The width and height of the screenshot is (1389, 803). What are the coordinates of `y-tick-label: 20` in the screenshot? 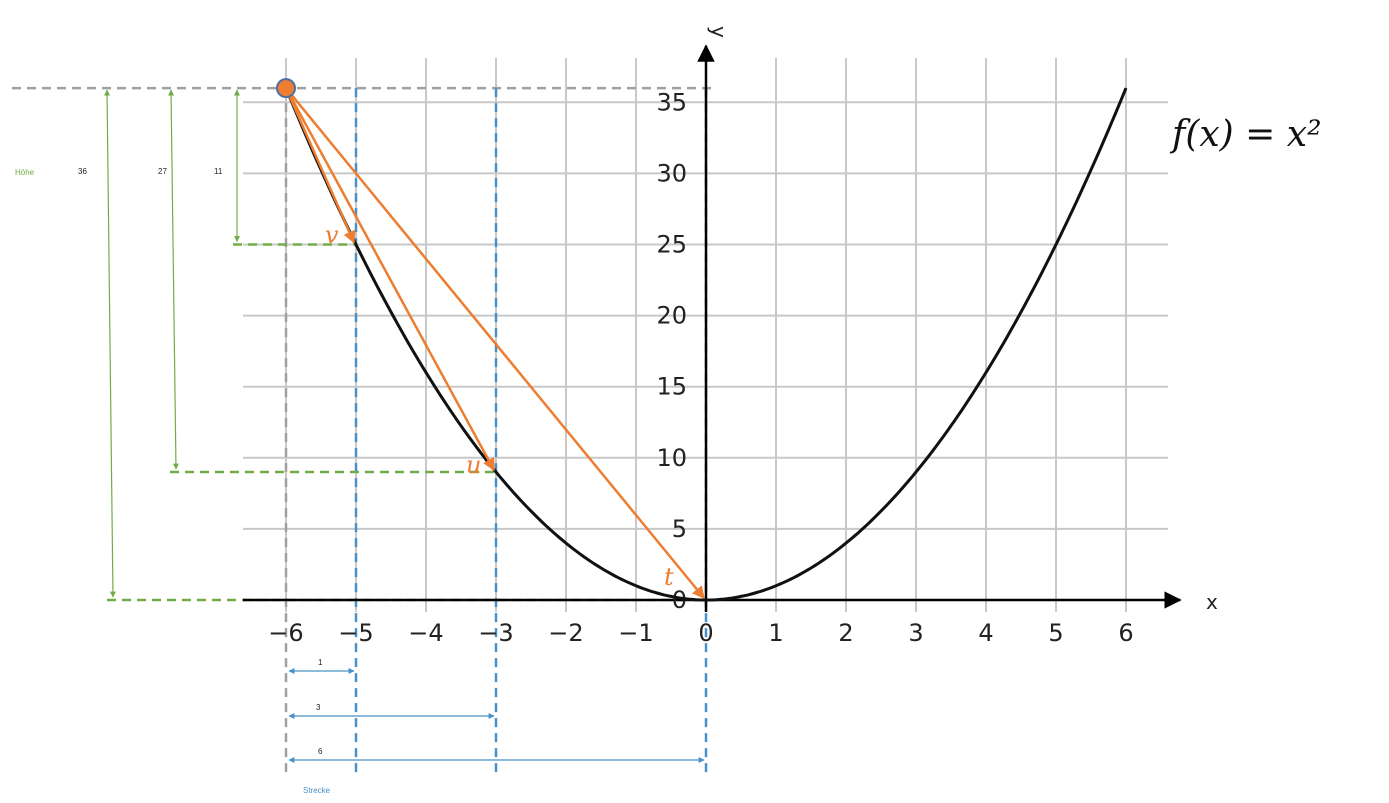 It's located at (671, 316).